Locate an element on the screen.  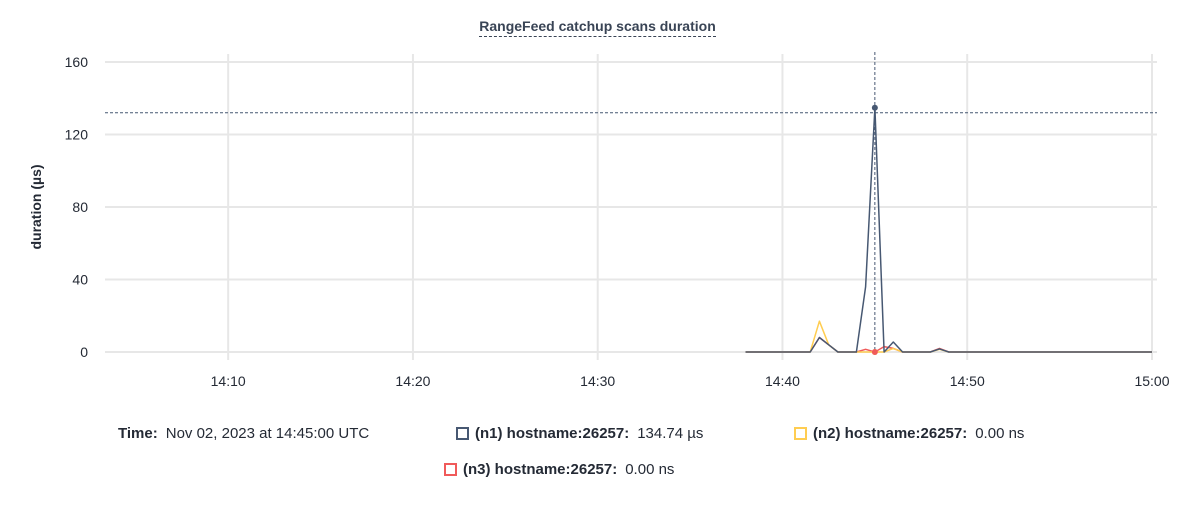
legend-label: (n1) hostname:26257: is located at coordinates (552, 433).